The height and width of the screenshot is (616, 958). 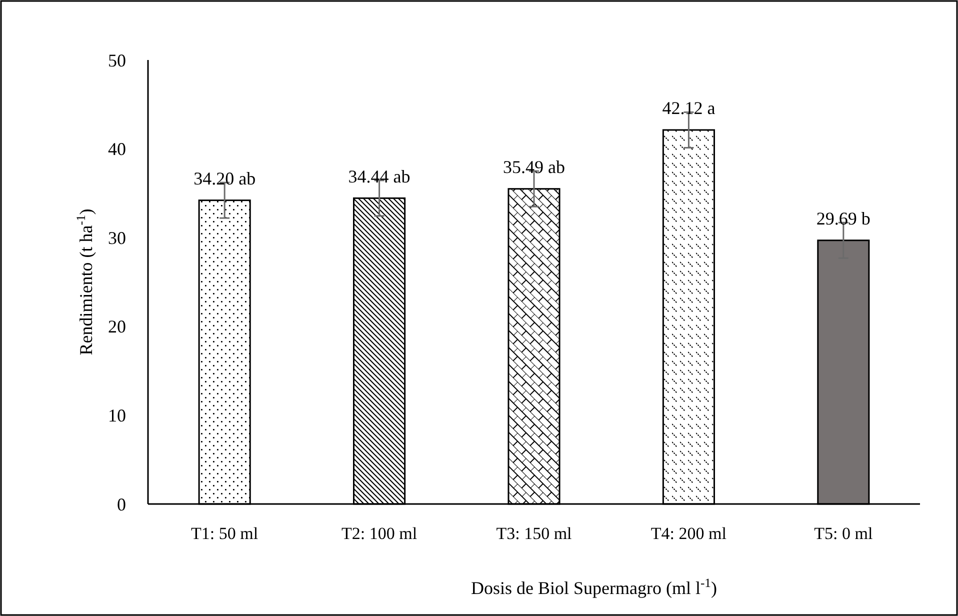 I want to click on y-tick-label: 10, so click(x=117, y=416).